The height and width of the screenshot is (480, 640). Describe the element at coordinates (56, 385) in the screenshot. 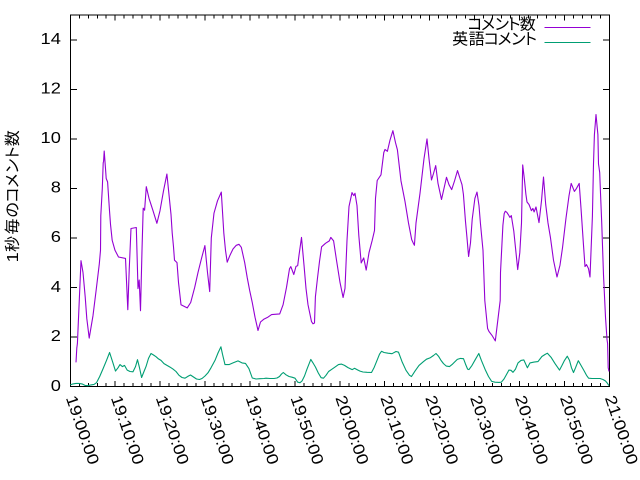

I see `svg-text: 0` at that location.